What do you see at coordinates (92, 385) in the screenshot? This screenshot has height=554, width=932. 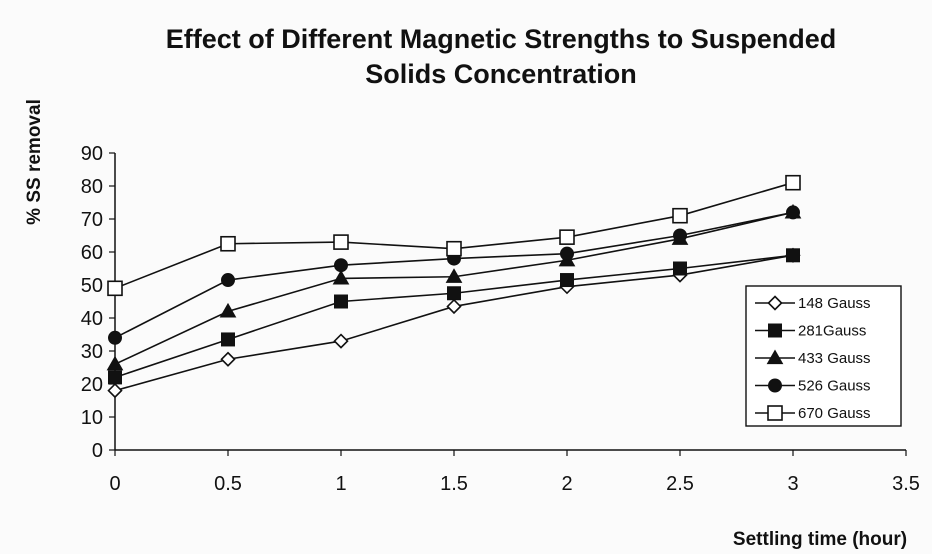 I see `y-tick-label: 20` at bounding box center [92, 385].